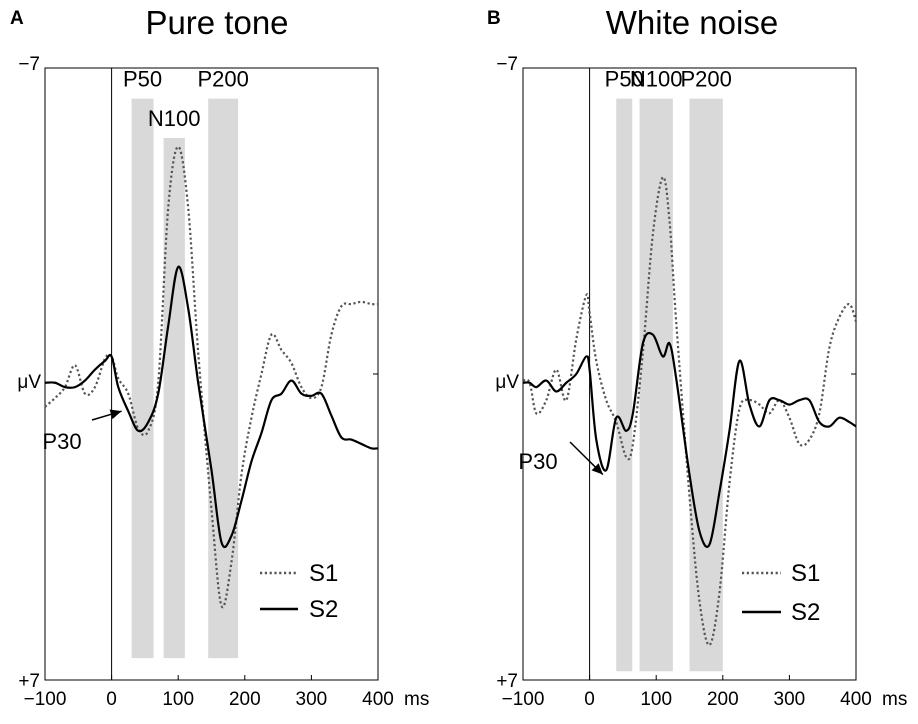 The image size is (918, 724). Describe the element at coordinates (494, 18) in the screenshot. I see `panel-label: B` at that location.